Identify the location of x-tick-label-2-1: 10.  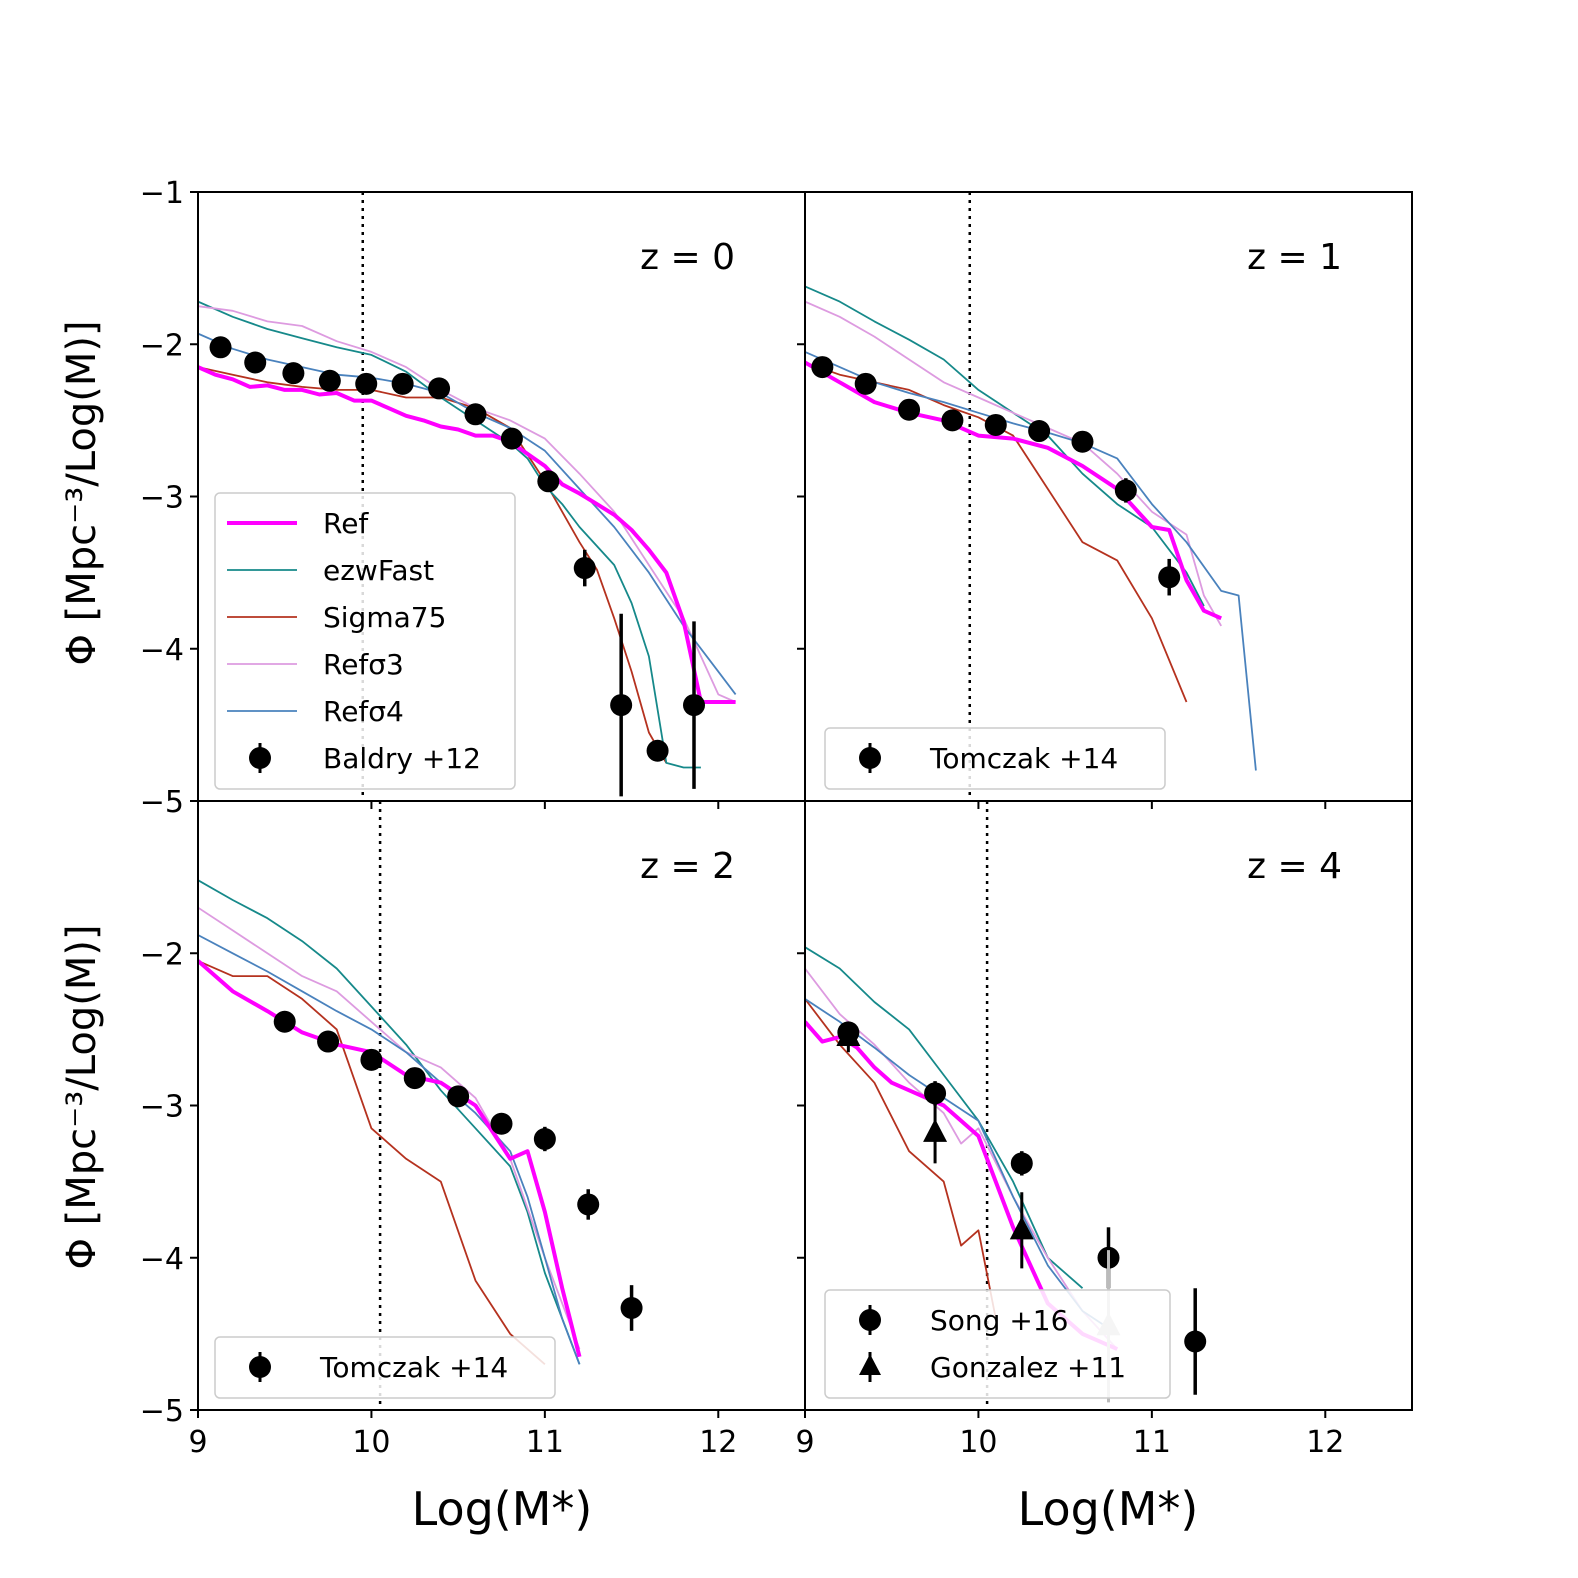
(371, 1442).